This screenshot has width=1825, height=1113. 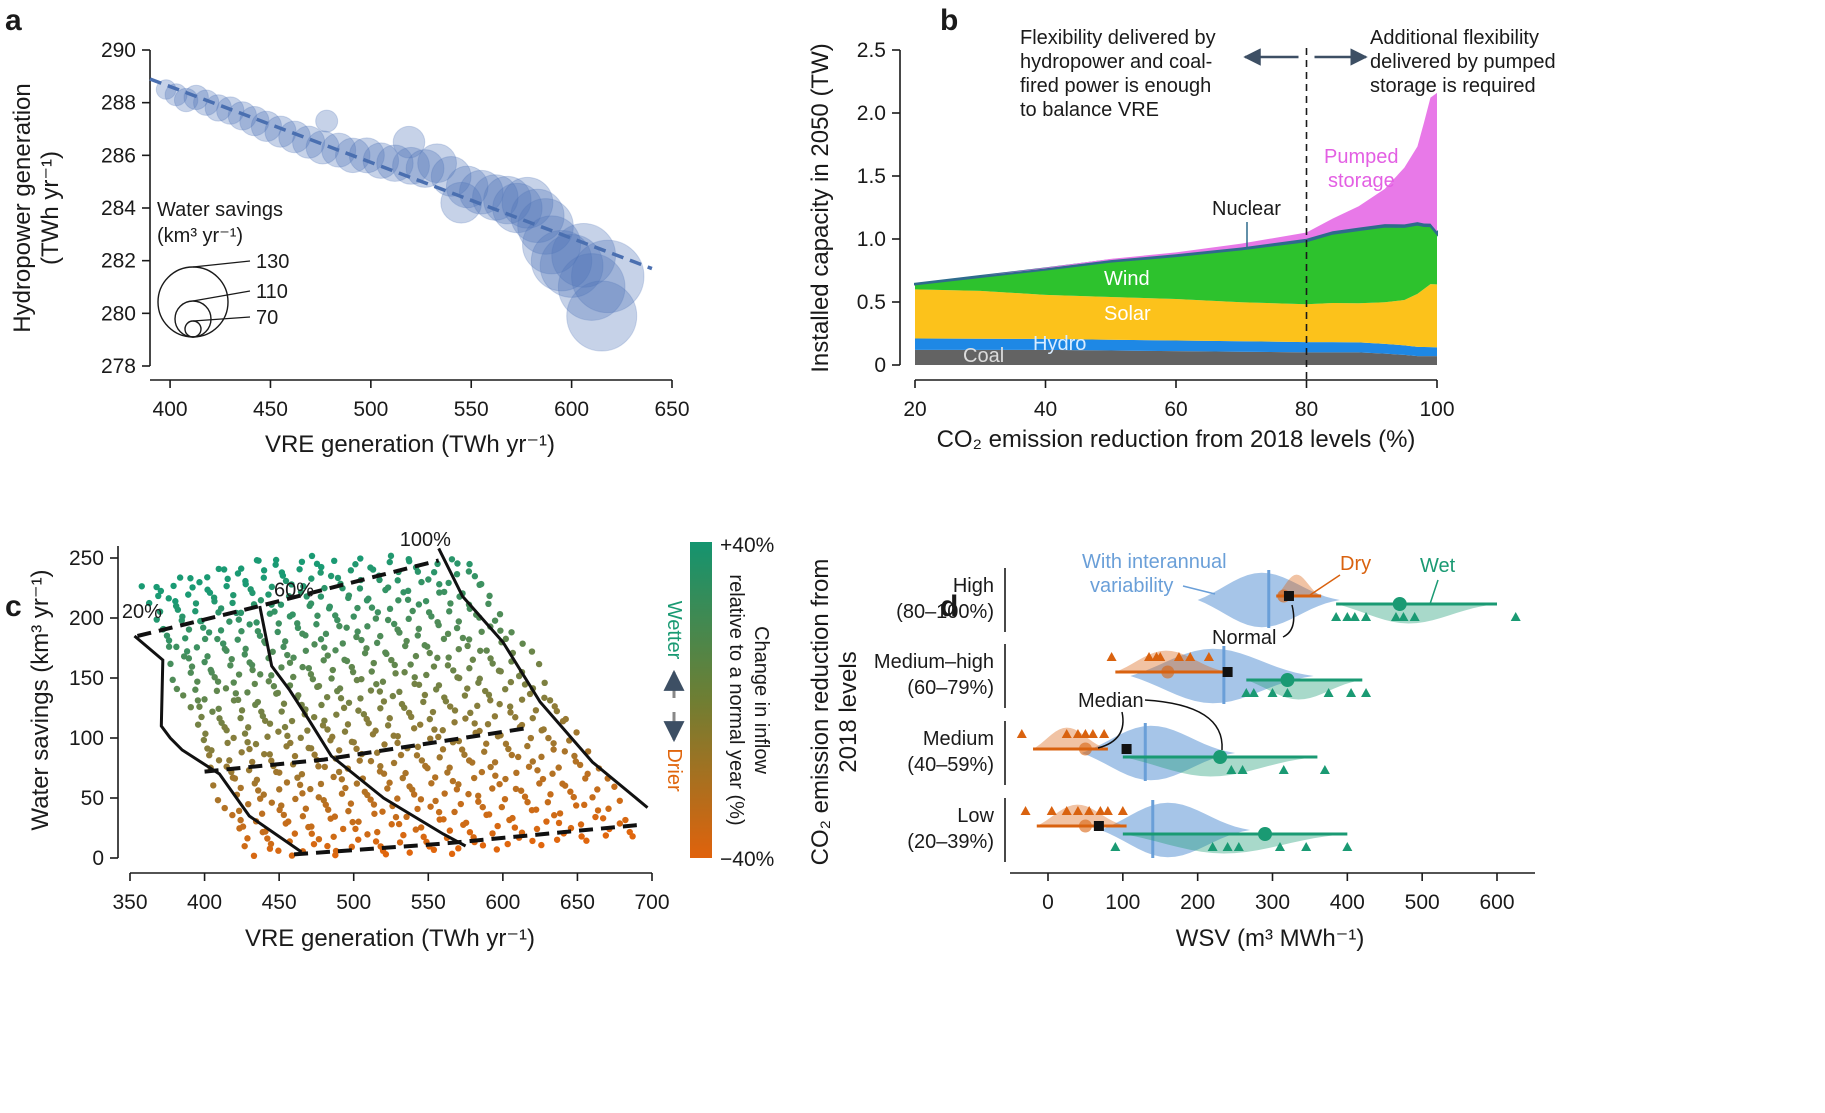 I want to click on panel-d-group-name: Medium, so click(x=958, y=739).